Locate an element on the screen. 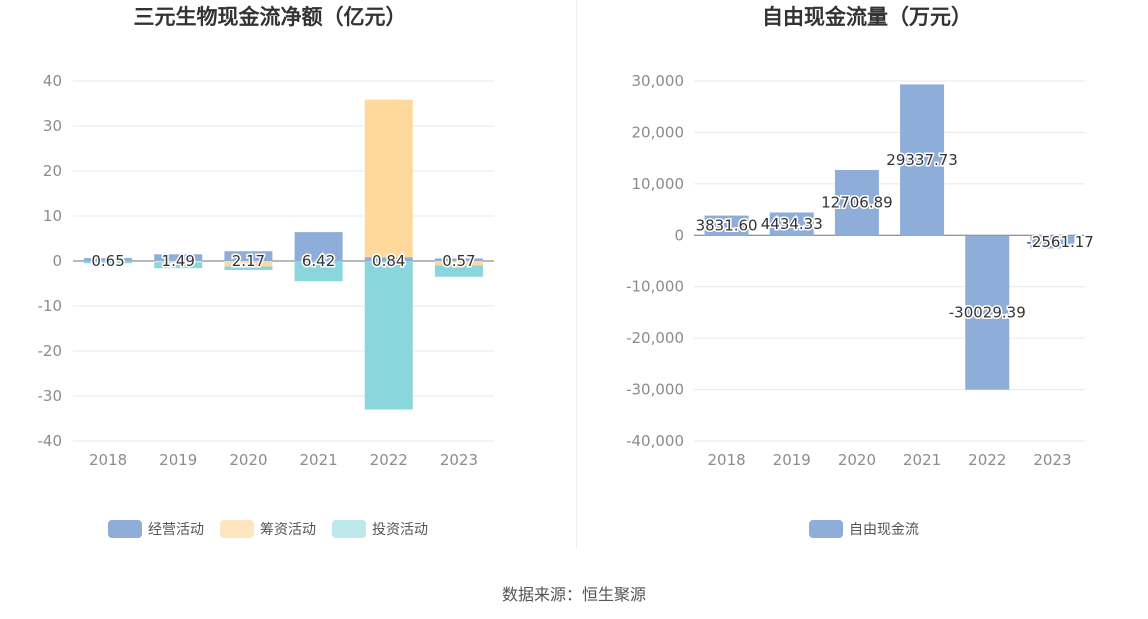 The width and height of the screenshot is (1148, 619). bar-2-2019 is located at coordinates (178, 262).